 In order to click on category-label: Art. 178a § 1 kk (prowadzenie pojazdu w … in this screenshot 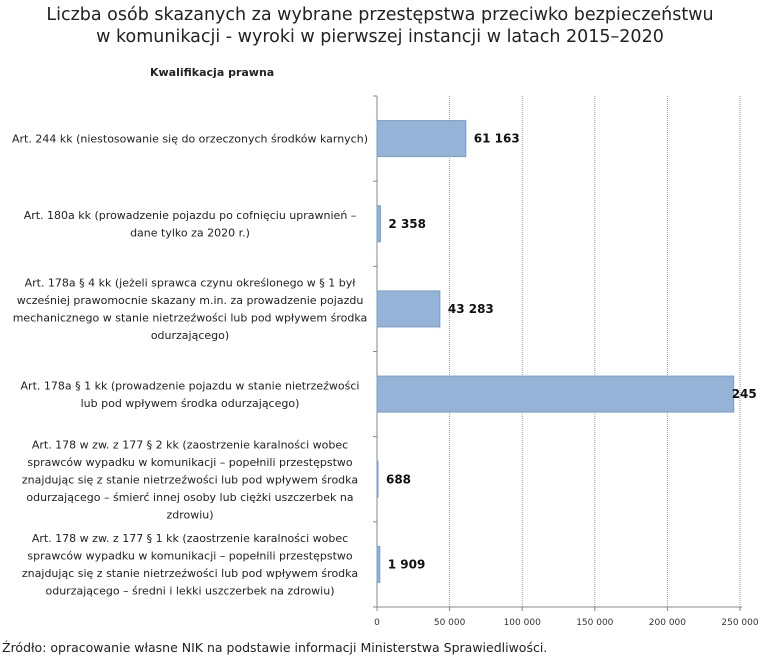, I will do `click(190, 385)`.